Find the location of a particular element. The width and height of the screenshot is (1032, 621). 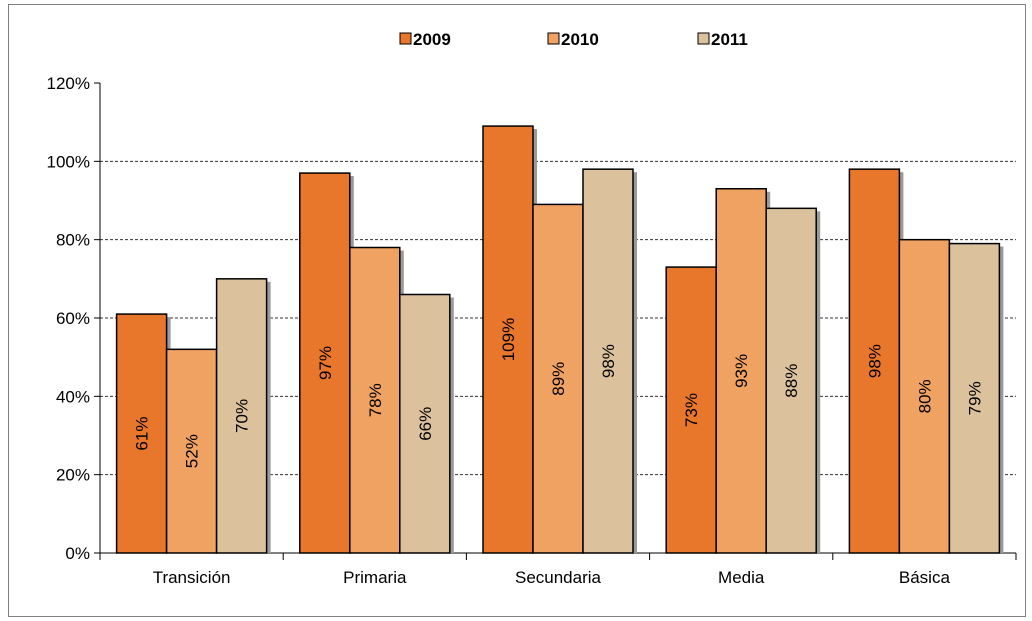

y-tick-label: 60% is located at coordinates (73, 318).